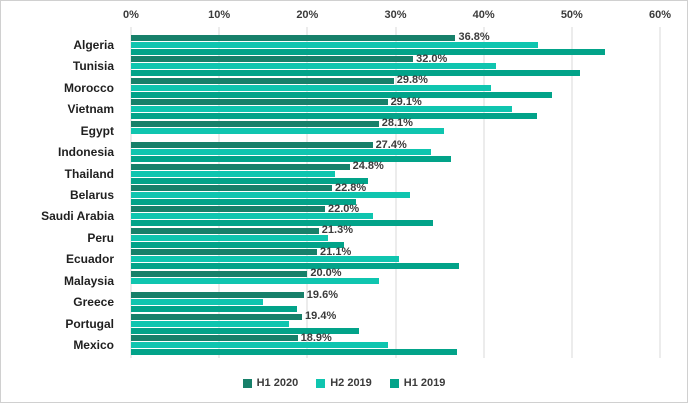 Image resolution: width=688 pixels, height=403 pixels. What do you see at coordinates (351, 383) in the screenshot?
I see `legend-label: H2 2019` at bounding box center [351, 383].